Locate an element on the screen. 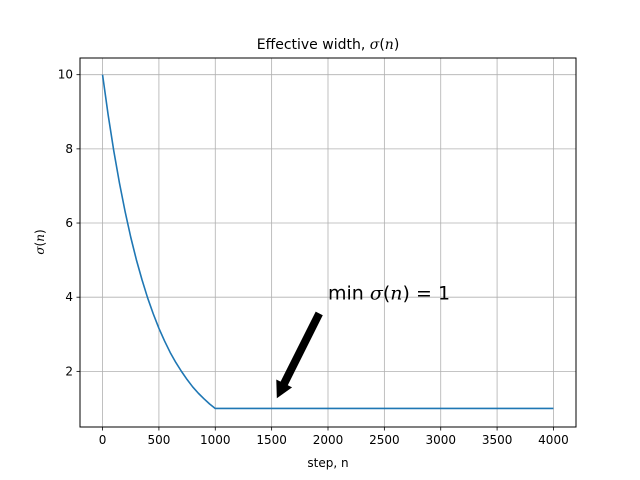 The width and height of the screenshot is (640, 480). x-tick-label: 0 is located at coordinates (103, 440).